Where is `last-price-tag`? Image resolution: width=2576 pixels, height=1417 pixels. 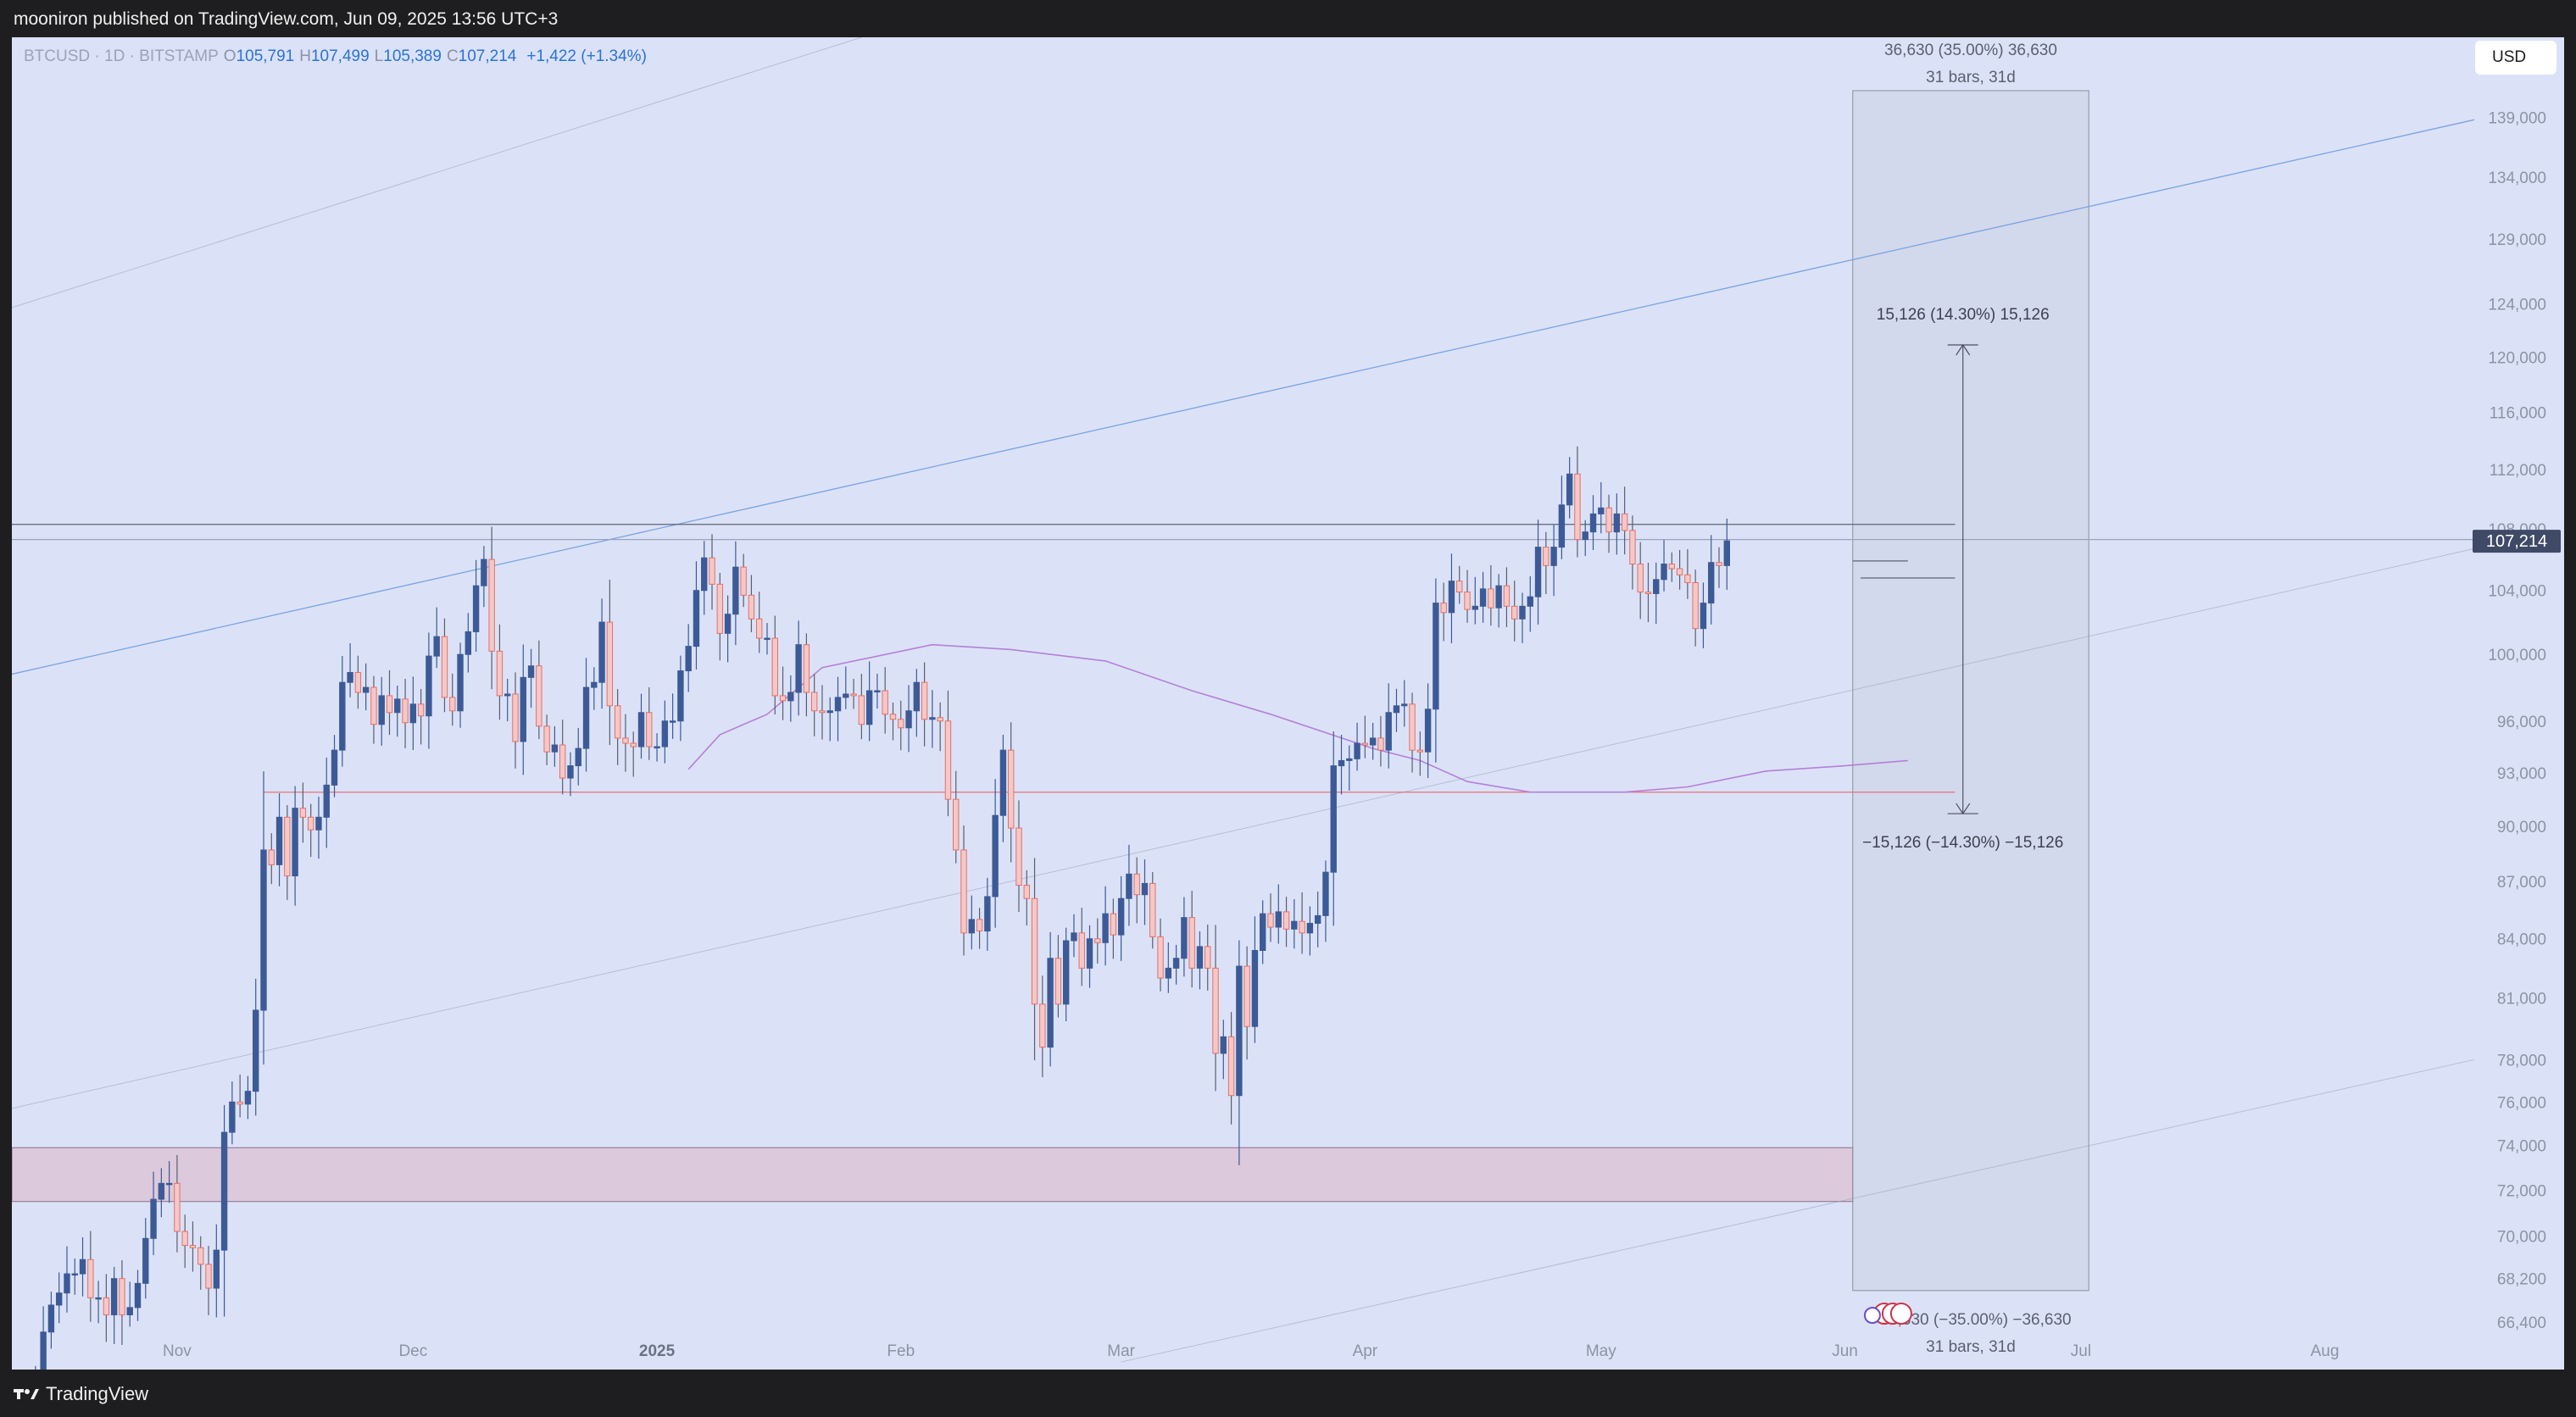 last-price-tag is located at coordinates (2517, 542).